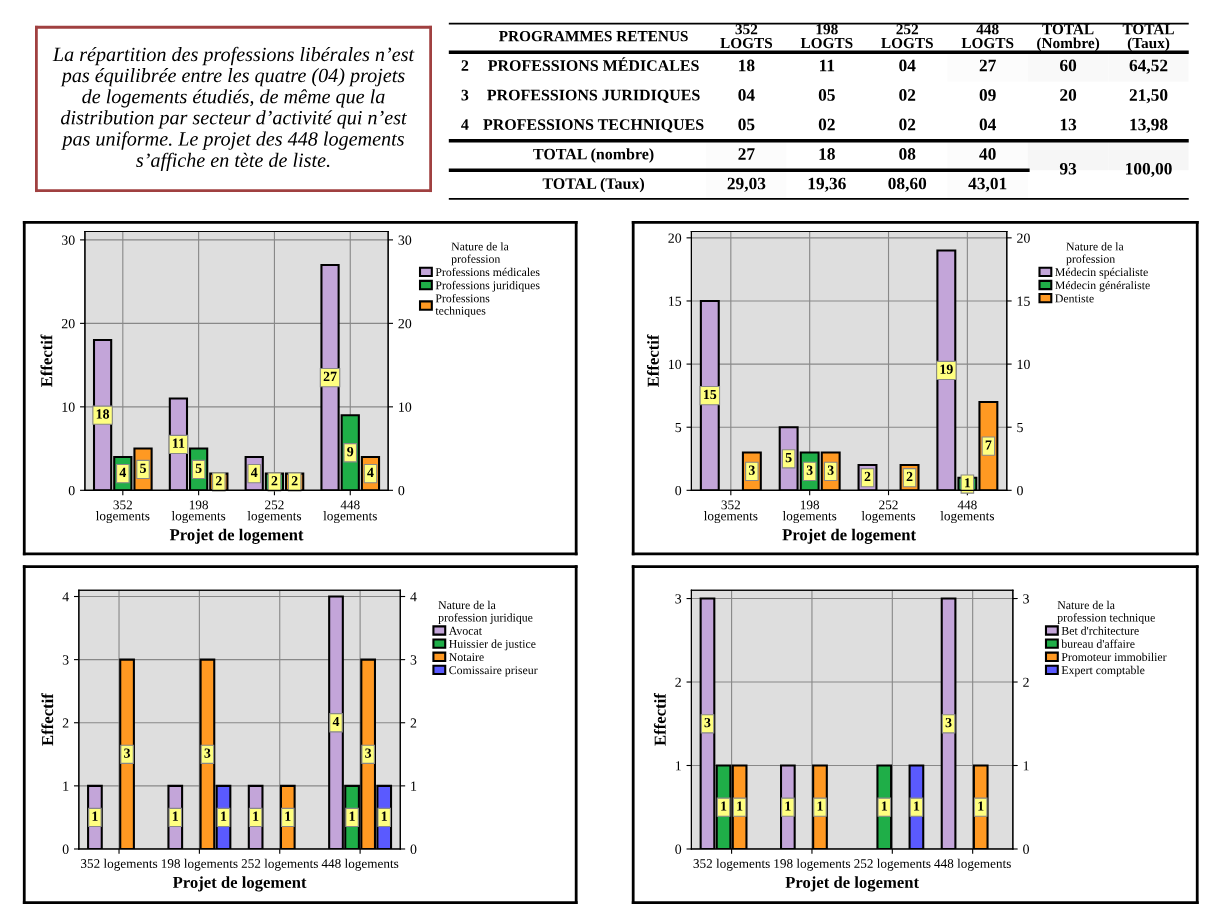 This screenshot has height=908, width=1213. I want to click on data-label: 93, so click(1068, 168).